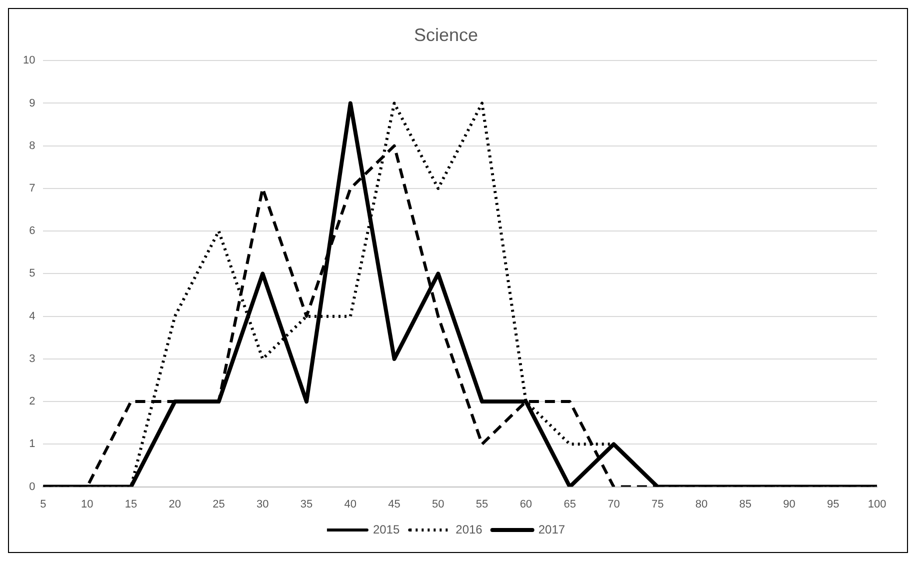  What do you see at coordinates (32, 231) in the screenshot?
I see `y-tick-label: 6` at bounding box center [32, 231].